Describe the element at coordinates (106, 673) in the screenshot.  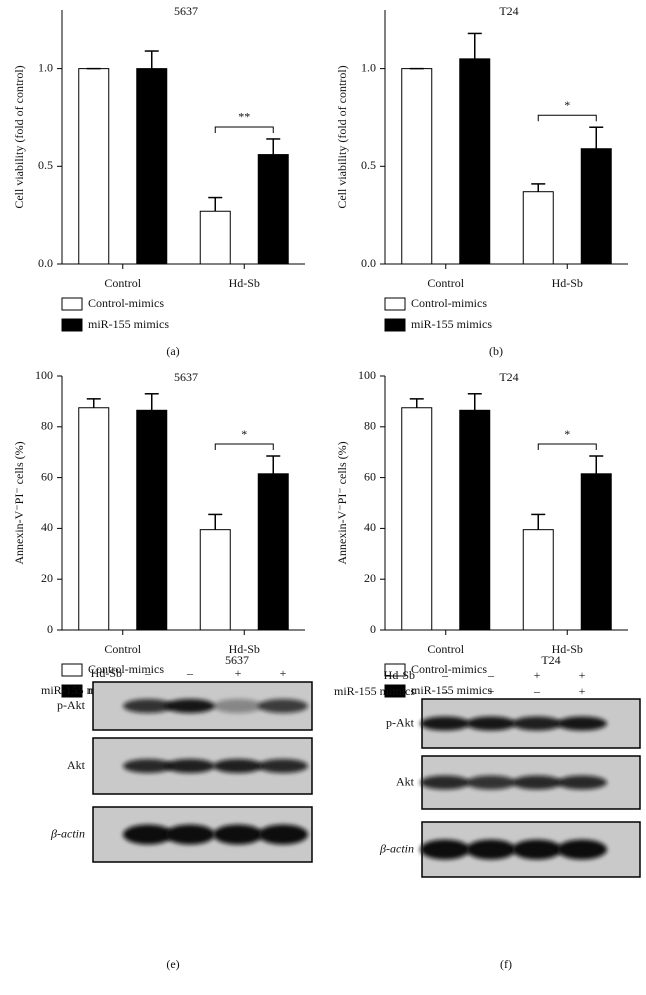
I see `condition-label: Hd-Sb` at that location.